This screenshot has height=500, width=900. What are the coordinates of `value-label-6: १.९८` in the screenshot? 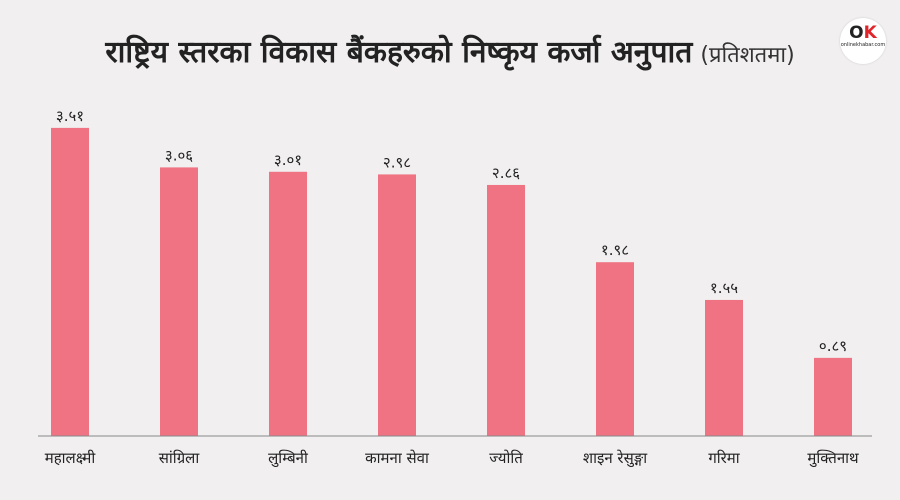 It's located at (615, 250).